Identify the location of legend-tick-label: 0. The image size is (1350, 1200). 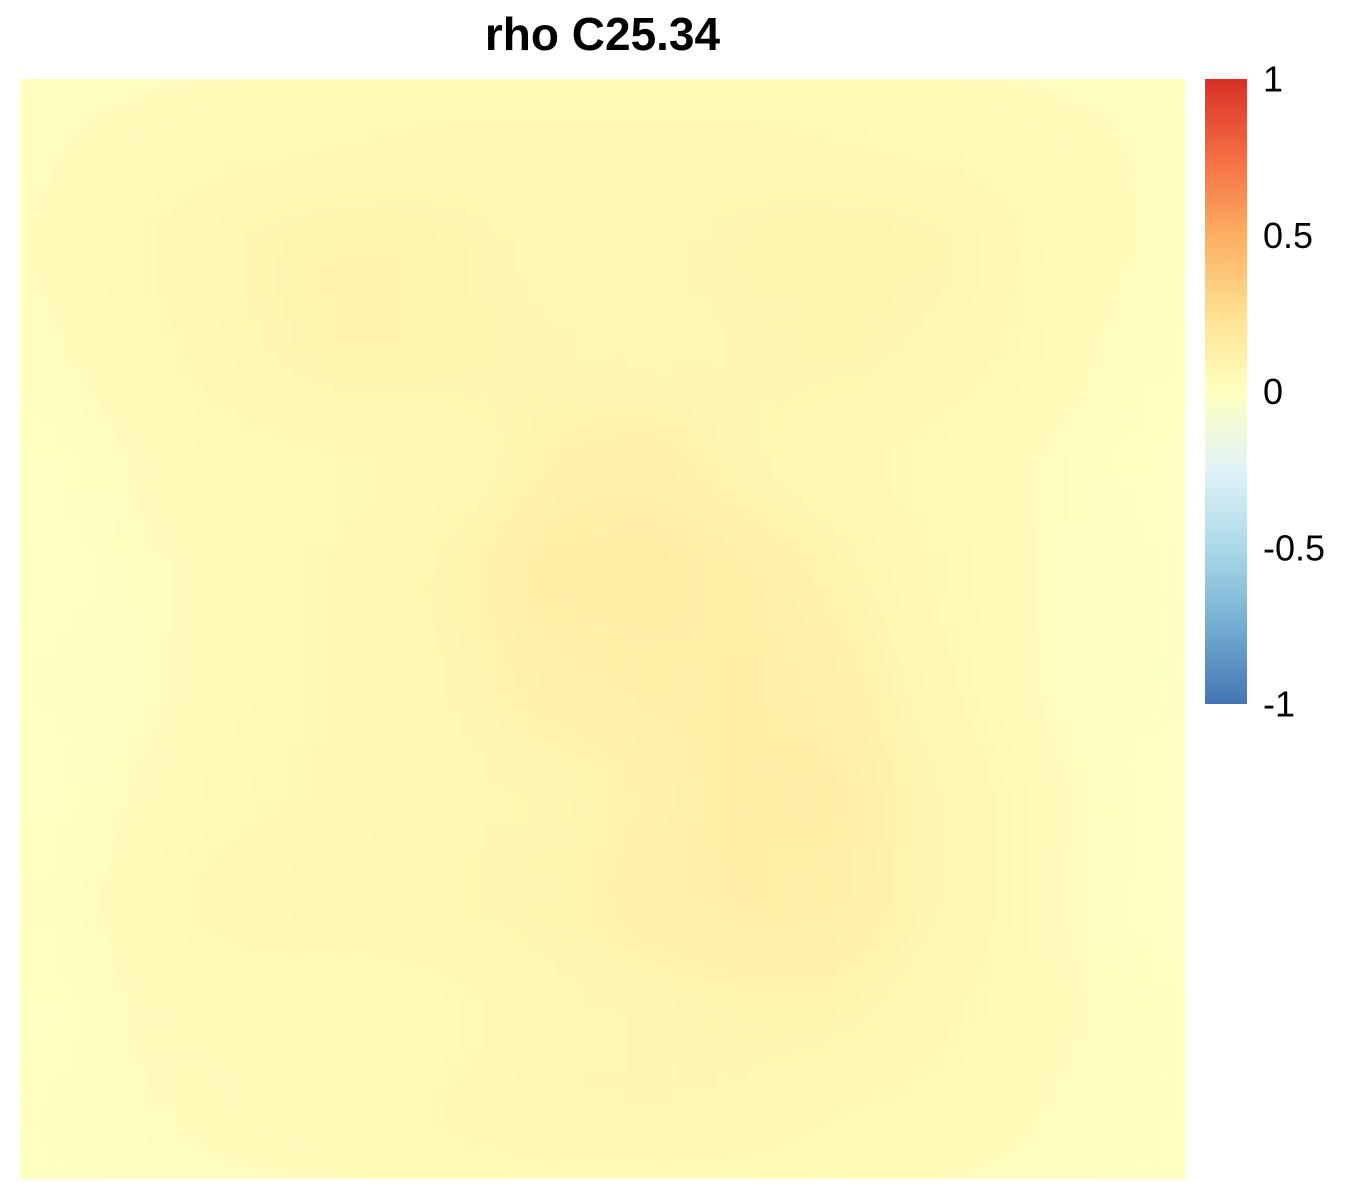
(1273, 391).